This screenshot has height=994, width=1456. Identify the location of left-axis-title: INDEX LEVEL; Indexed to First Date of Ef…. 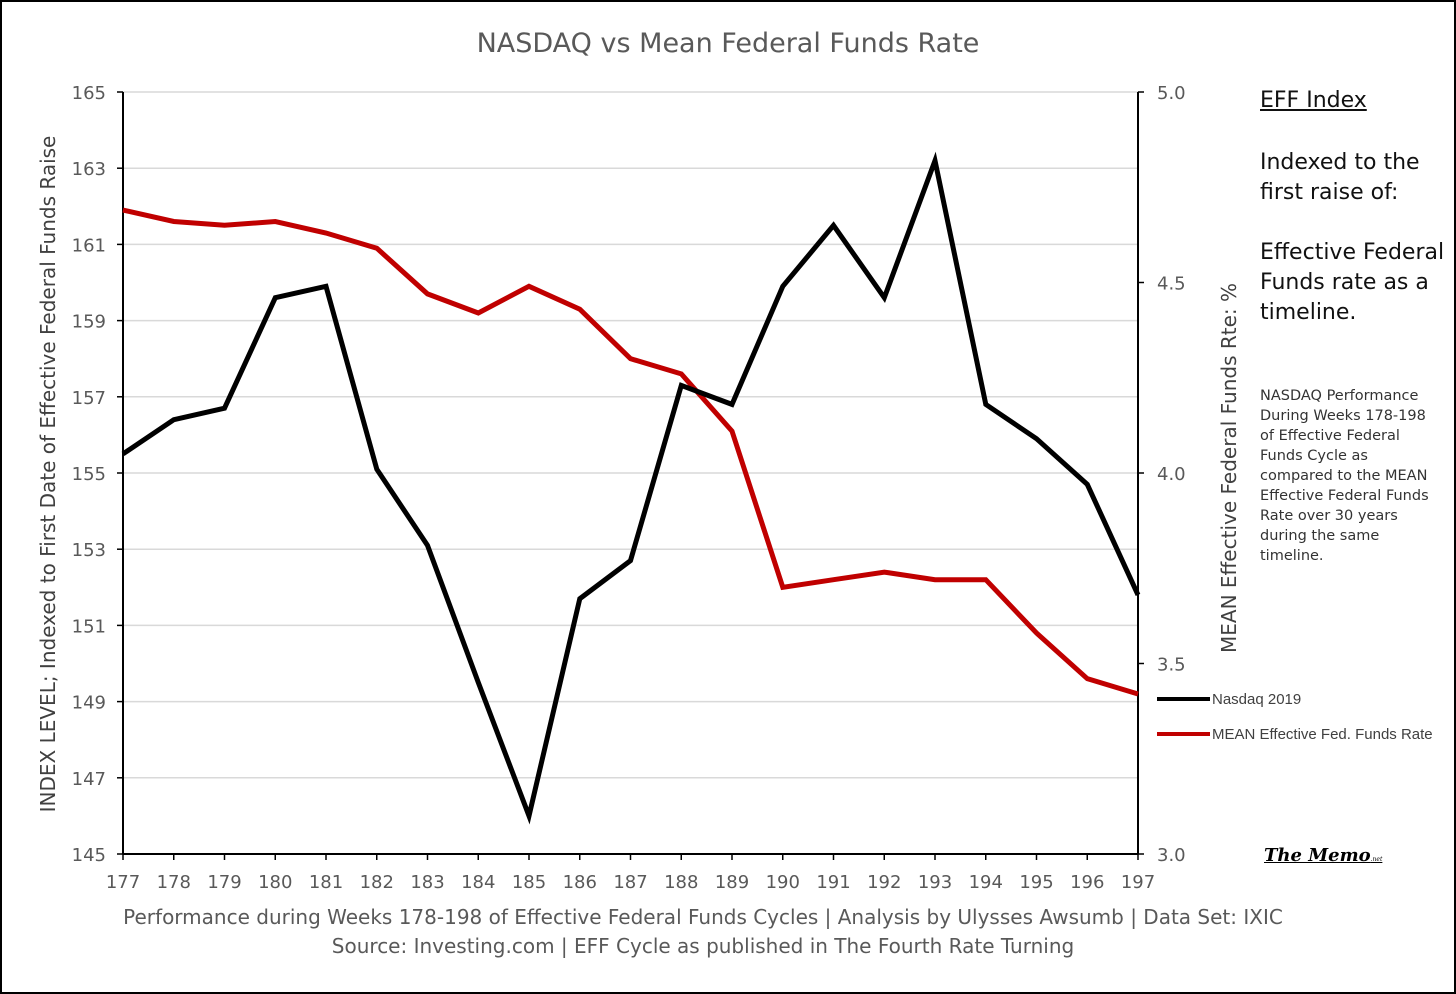
(48, 474).